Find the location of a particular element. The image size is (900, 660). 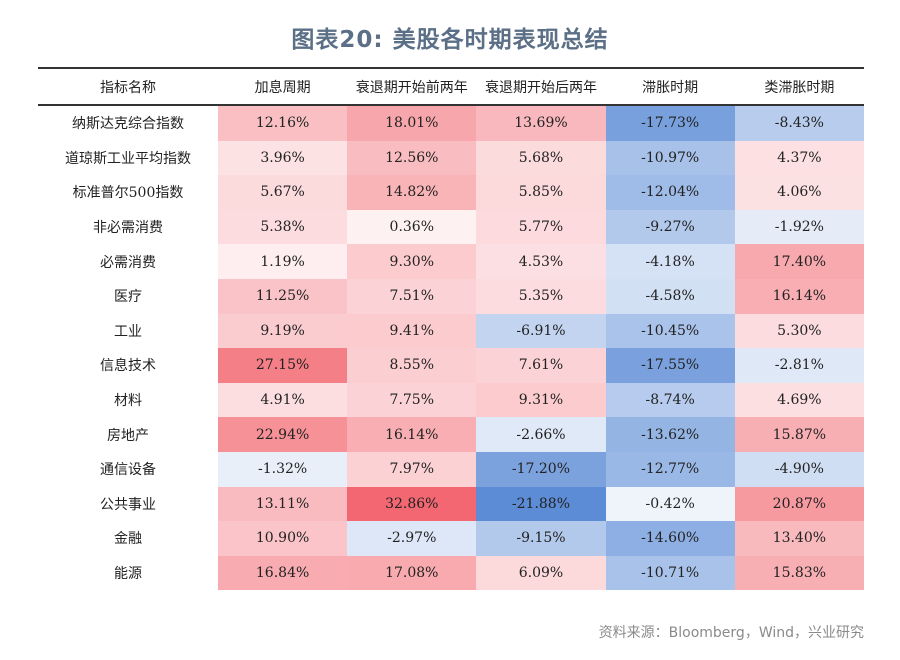

value-cell: -8.74% is located at coordinates (670, 400).